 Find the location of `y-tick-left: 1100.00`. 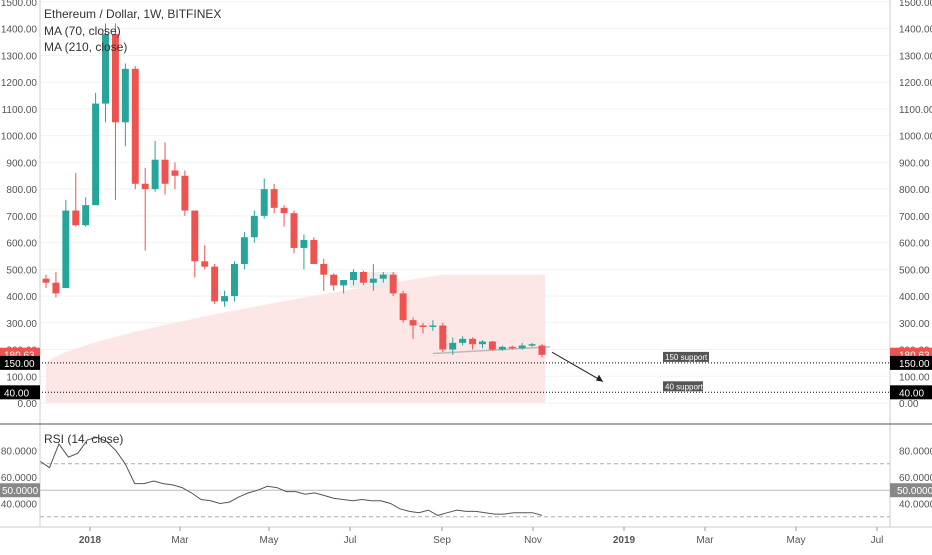

y-tick-left: 1100.00 is located at coordinates (20, 110).